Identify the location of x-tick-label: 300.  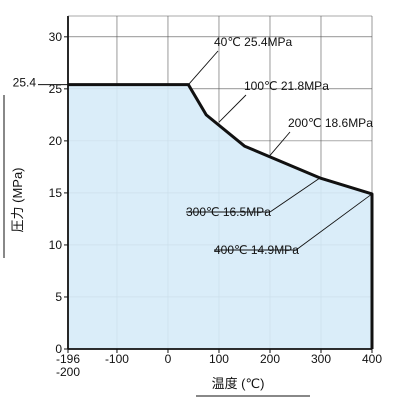
(321, 359).